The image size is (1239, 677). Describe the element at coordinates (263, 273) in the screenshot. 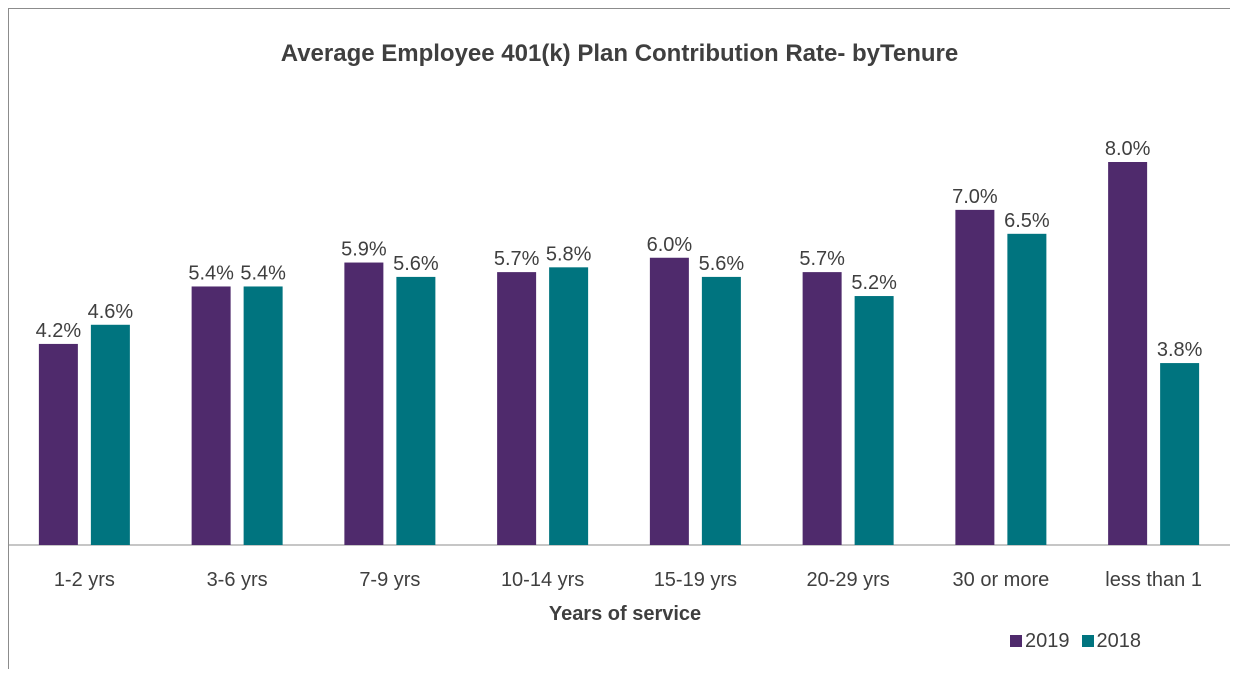

I see `data-label-2018-2: 5.4%` at that location.